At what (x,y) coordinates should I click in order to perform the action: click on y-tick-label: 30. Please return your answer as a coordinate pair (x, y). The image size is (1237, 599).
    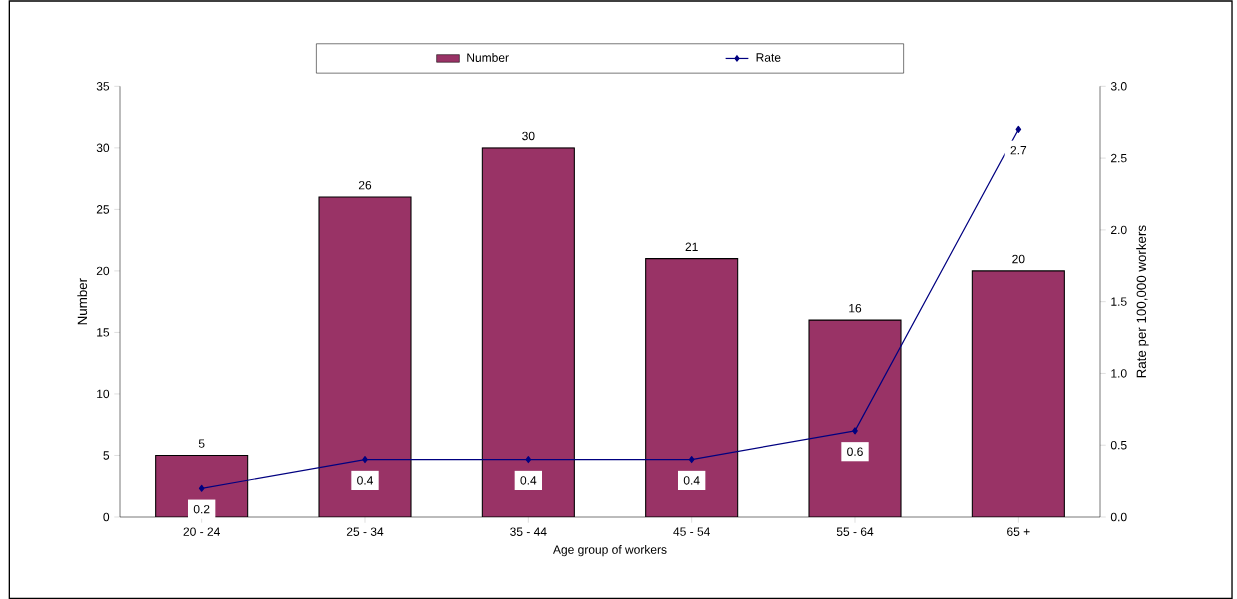
    Looking at the image, I should click on (103, 148).